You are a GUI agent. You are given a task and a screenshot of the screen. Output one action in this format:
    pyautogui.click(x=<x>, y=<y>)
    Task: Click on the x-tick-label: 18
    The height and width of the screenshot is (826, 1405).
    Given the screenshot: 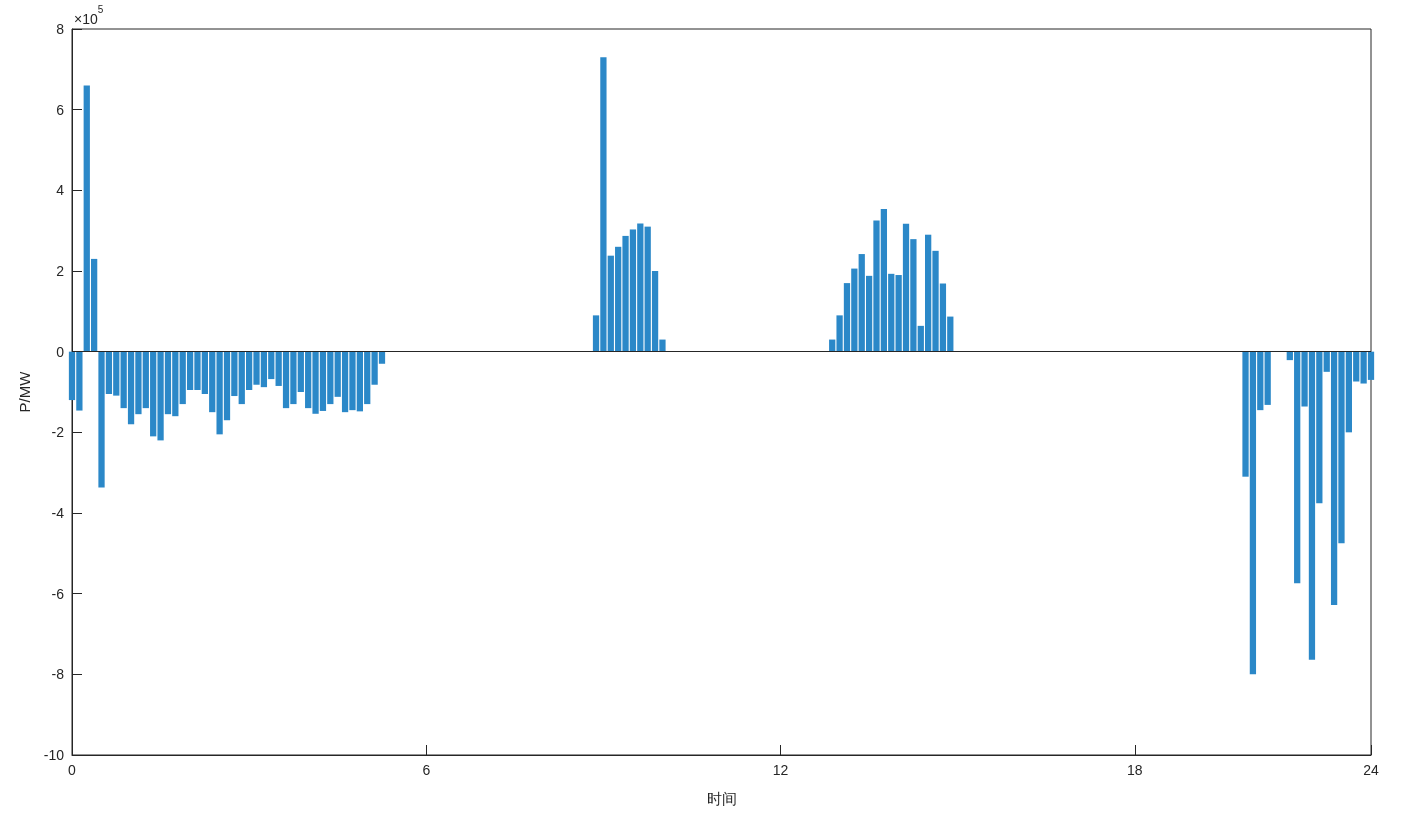 What is the action you would take?
    pyautogui.click(x=1135, y=770)
    